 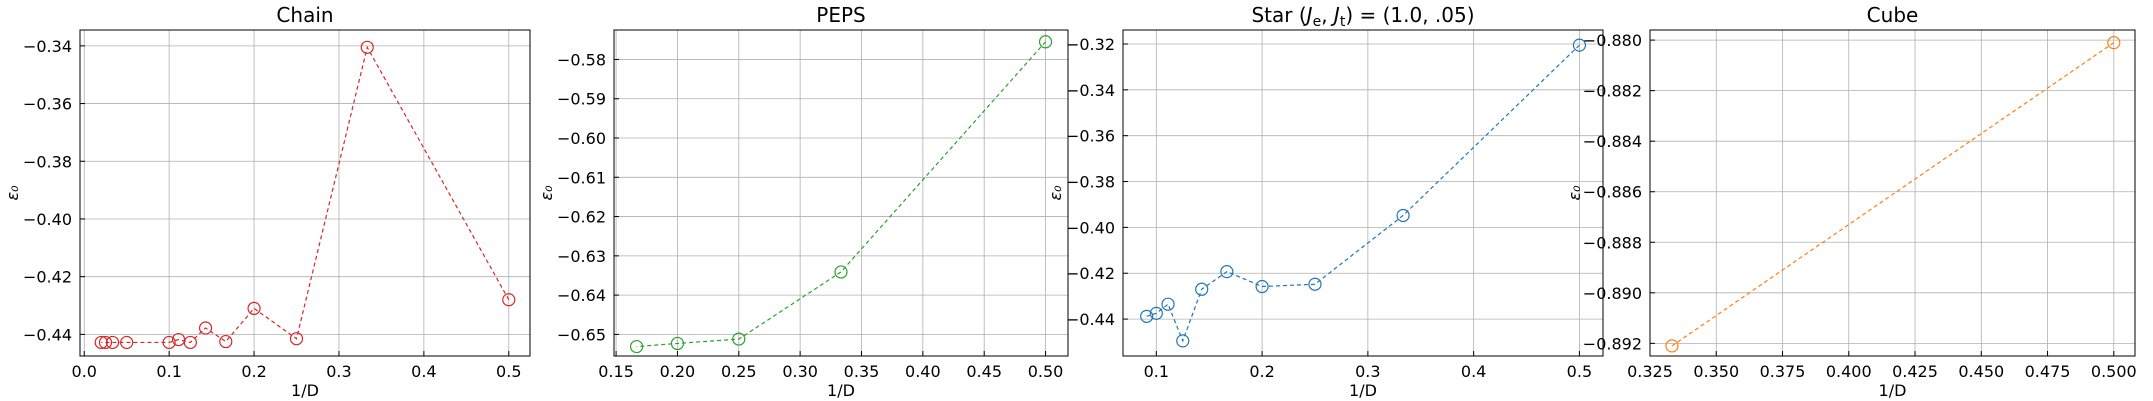 I want to click on x-tick-label: 0.35, so click(x=862, y=371).